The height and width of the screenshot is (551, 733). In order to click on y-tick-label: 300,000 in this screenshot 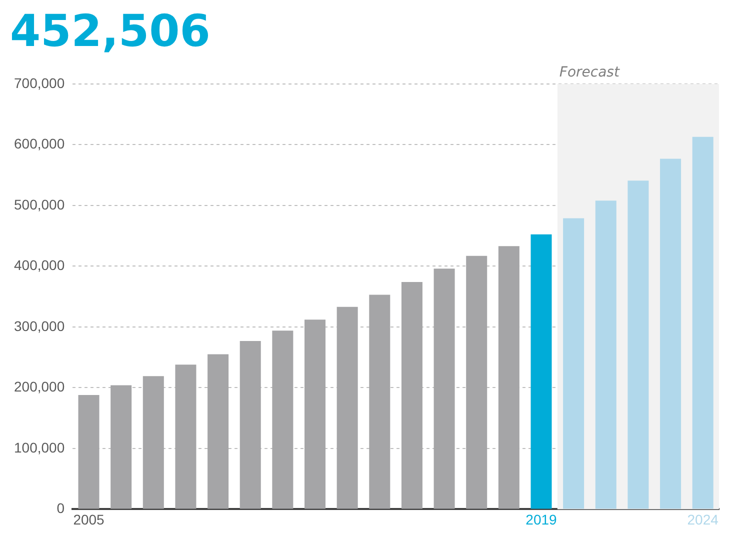, I will do `click(39, 326)`.